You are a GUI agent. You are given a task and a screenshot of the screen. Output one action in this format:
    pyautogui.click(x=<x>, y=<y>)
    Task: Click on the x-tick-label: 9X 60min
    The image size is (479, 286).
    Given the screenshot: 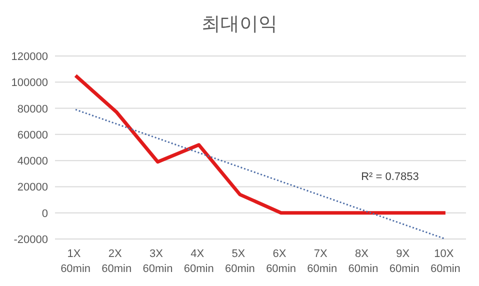 What is the action you would take?
    pyautogui.click(x=404, y=261)
    